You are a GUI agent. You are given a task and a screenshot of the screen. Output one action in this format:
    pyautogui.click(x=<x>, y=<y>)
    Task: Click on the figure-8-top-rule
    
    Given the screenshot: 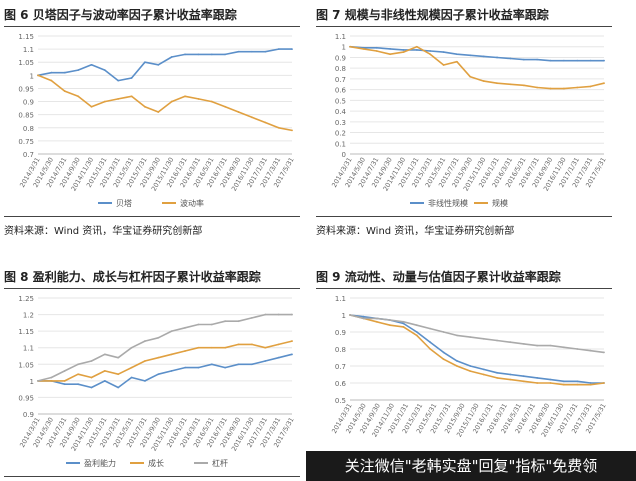 What is the action you would take?
    pyautogui.click(x=152, y=288)
    